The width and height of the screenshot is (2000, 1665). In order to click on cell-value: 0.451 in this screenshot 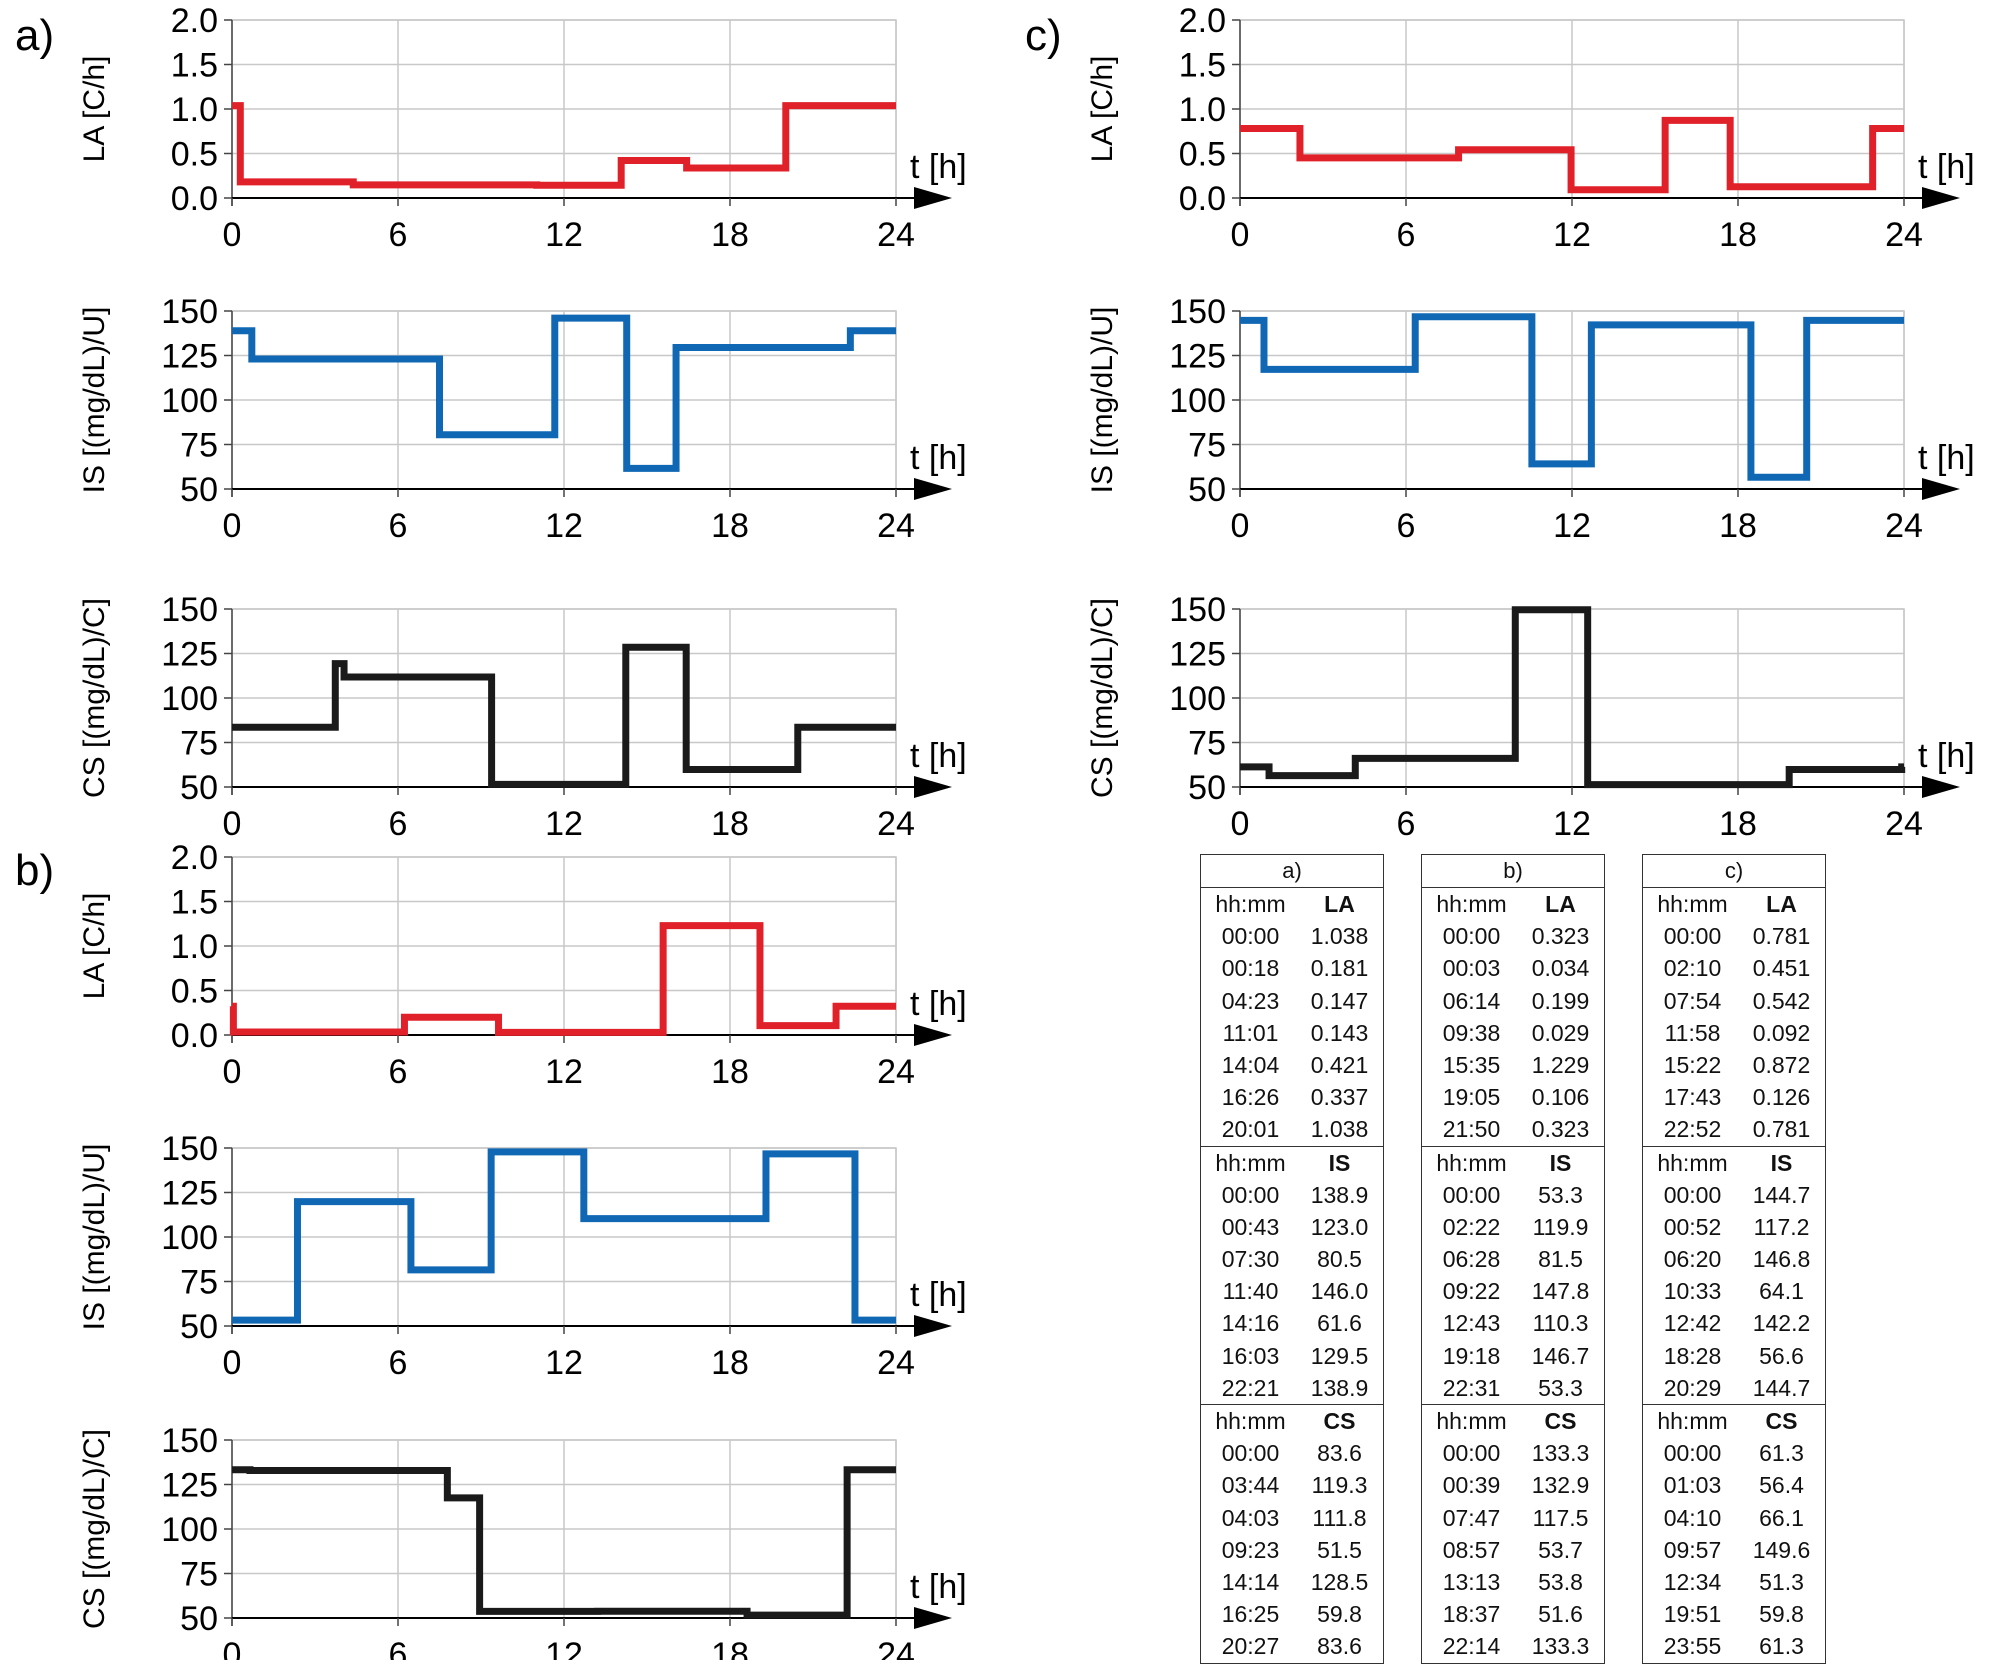, I will do `click(1781, 968)`.